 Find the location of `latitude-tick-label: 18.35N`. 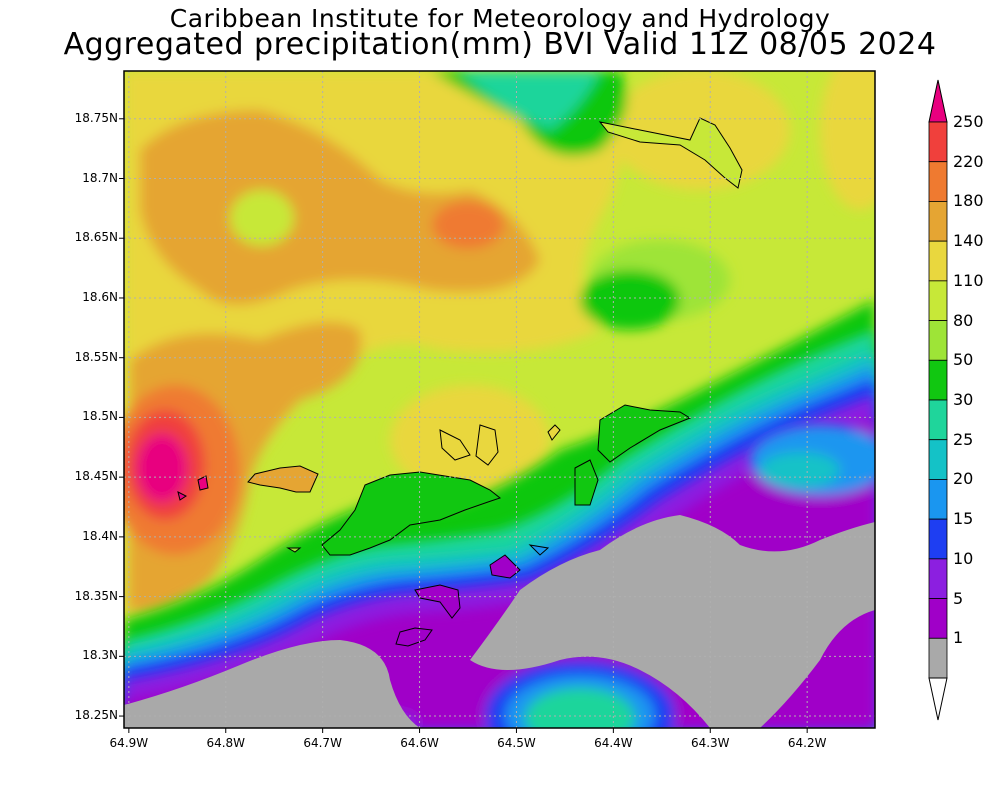

latitude-tick-label: 18.35N is located at coordinates (96, 595).